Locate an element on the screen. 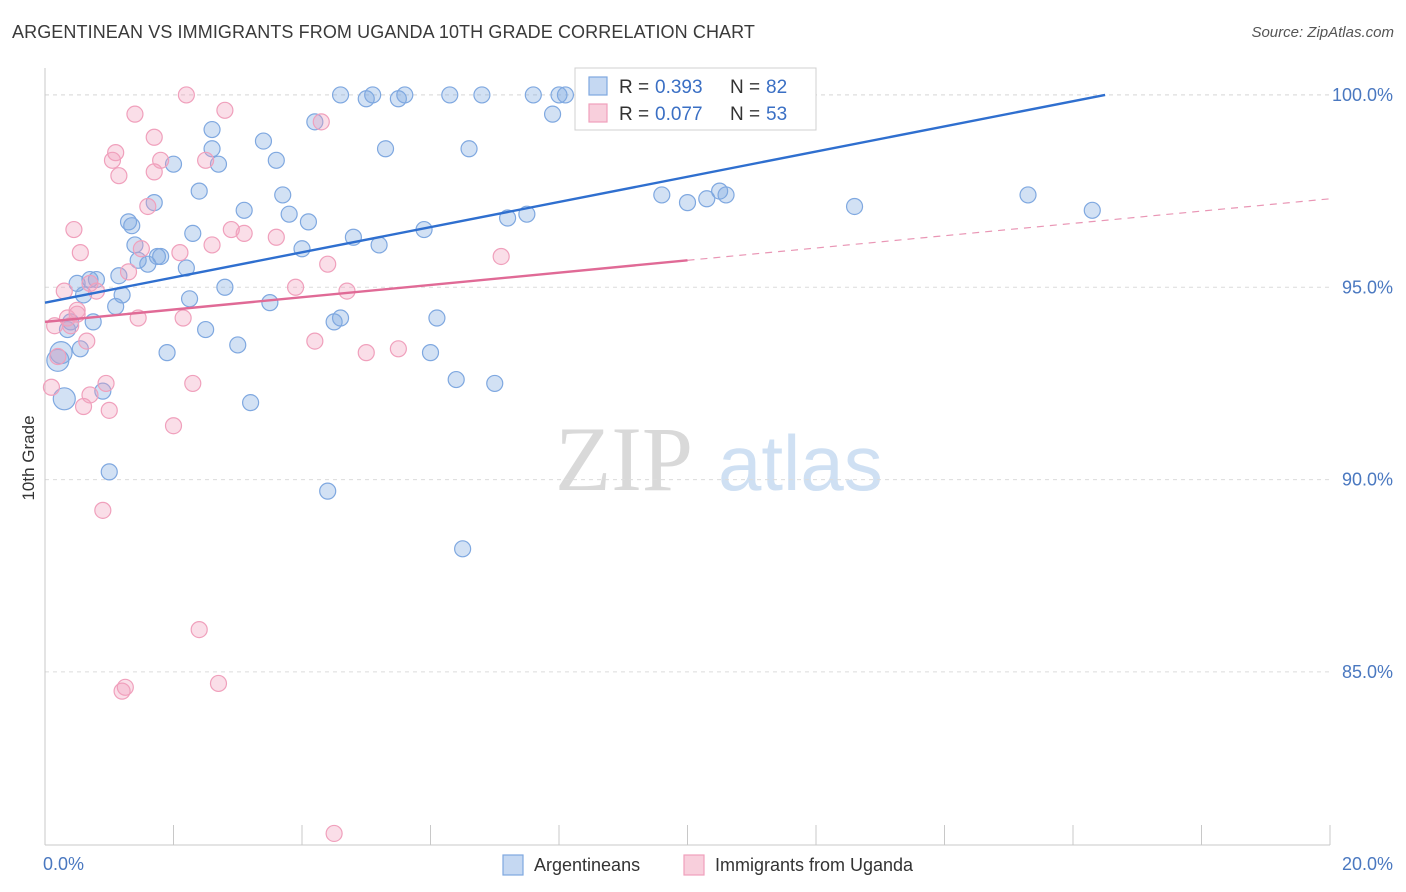  legend-swatch-uganda is located at coordinates (598, 113).